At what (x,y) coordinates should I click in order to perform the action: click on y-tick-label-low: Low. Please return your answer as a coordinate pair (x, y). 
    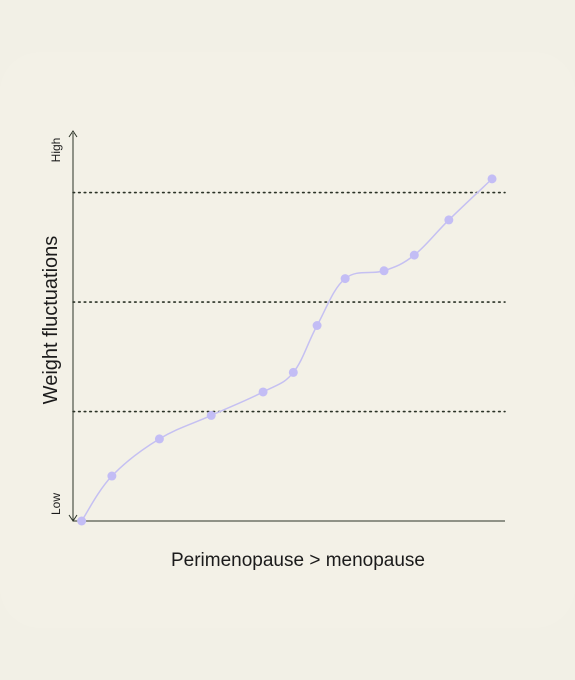
    Looking at the image, I should click on (56, 504).